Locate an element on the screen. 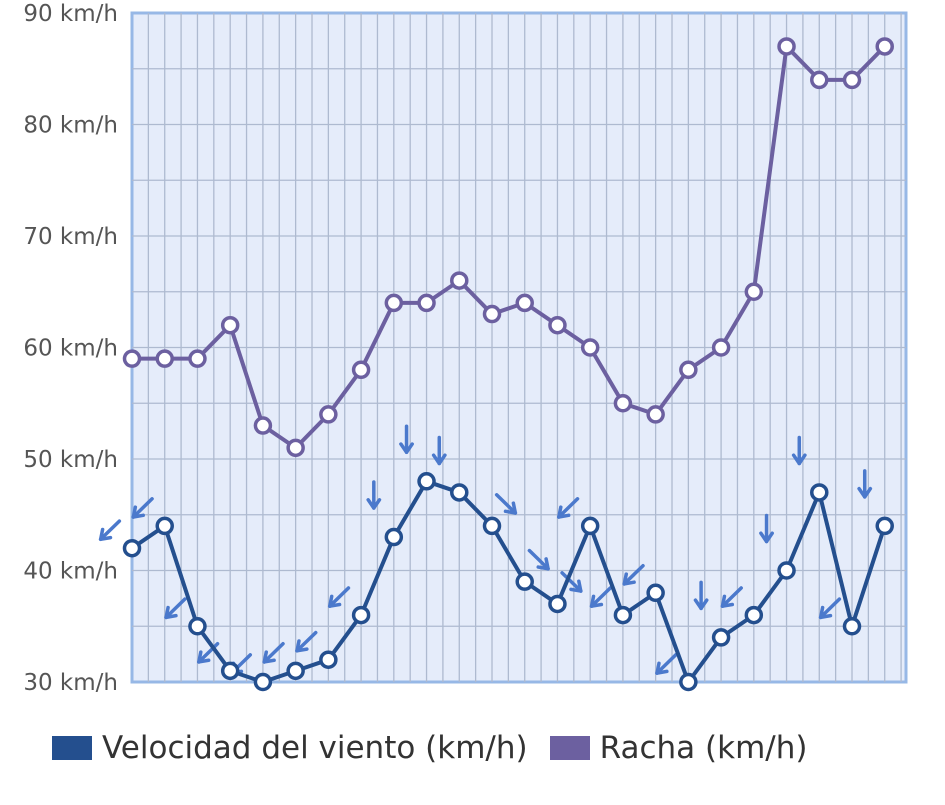 This screenshot has height=805, width=945. legend-label-gust: Racha (km/h) is located at coordinates (703, 748).